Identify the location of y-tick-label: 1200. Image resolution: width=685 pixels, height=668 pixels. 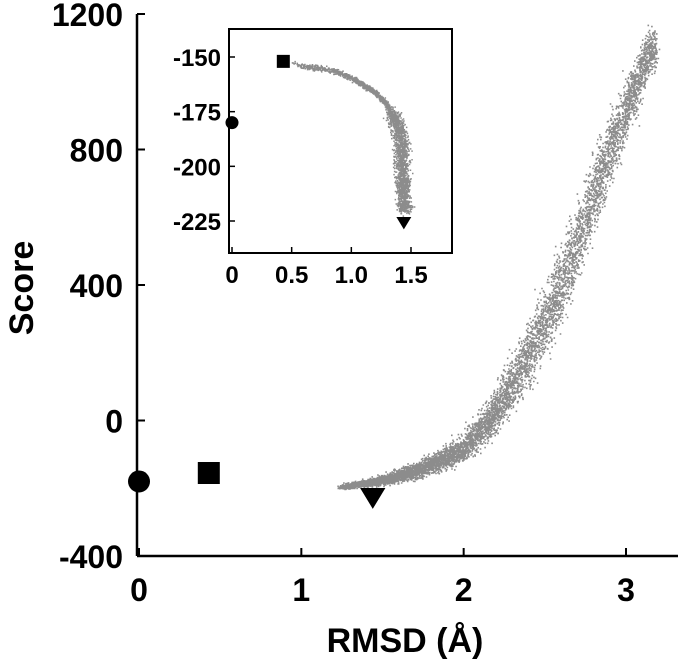
(87, 16).